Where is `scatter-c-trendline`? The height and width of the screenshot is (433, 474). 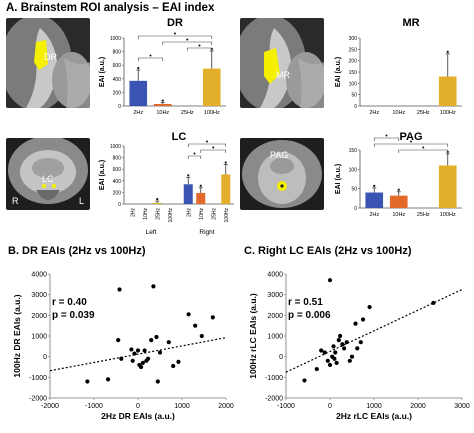
scatter-c-trendline is located at coordinates (374, 330).